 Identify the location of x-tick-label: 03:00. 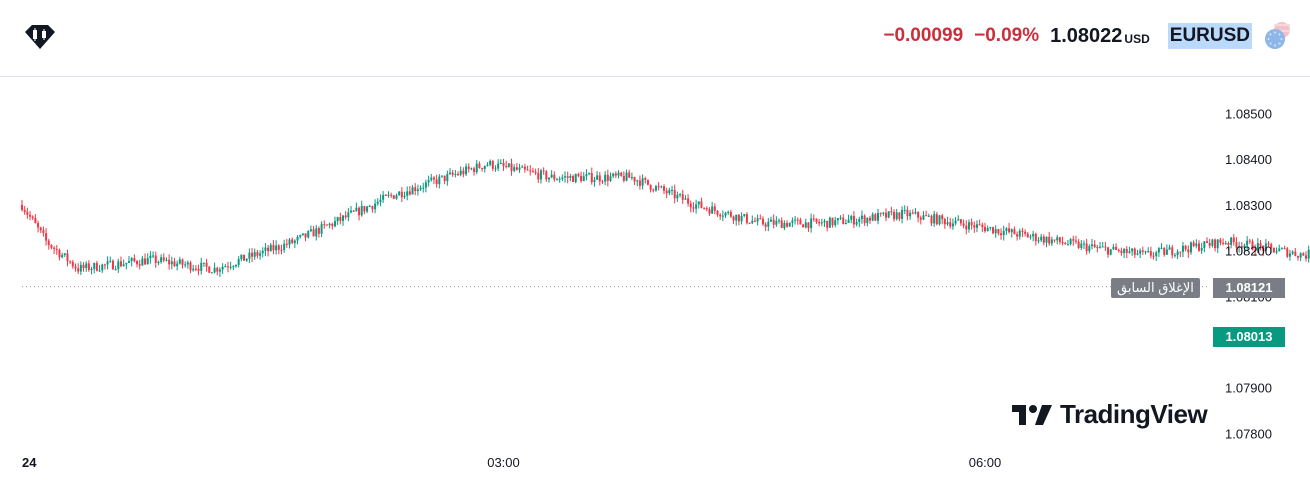
(503, 462).